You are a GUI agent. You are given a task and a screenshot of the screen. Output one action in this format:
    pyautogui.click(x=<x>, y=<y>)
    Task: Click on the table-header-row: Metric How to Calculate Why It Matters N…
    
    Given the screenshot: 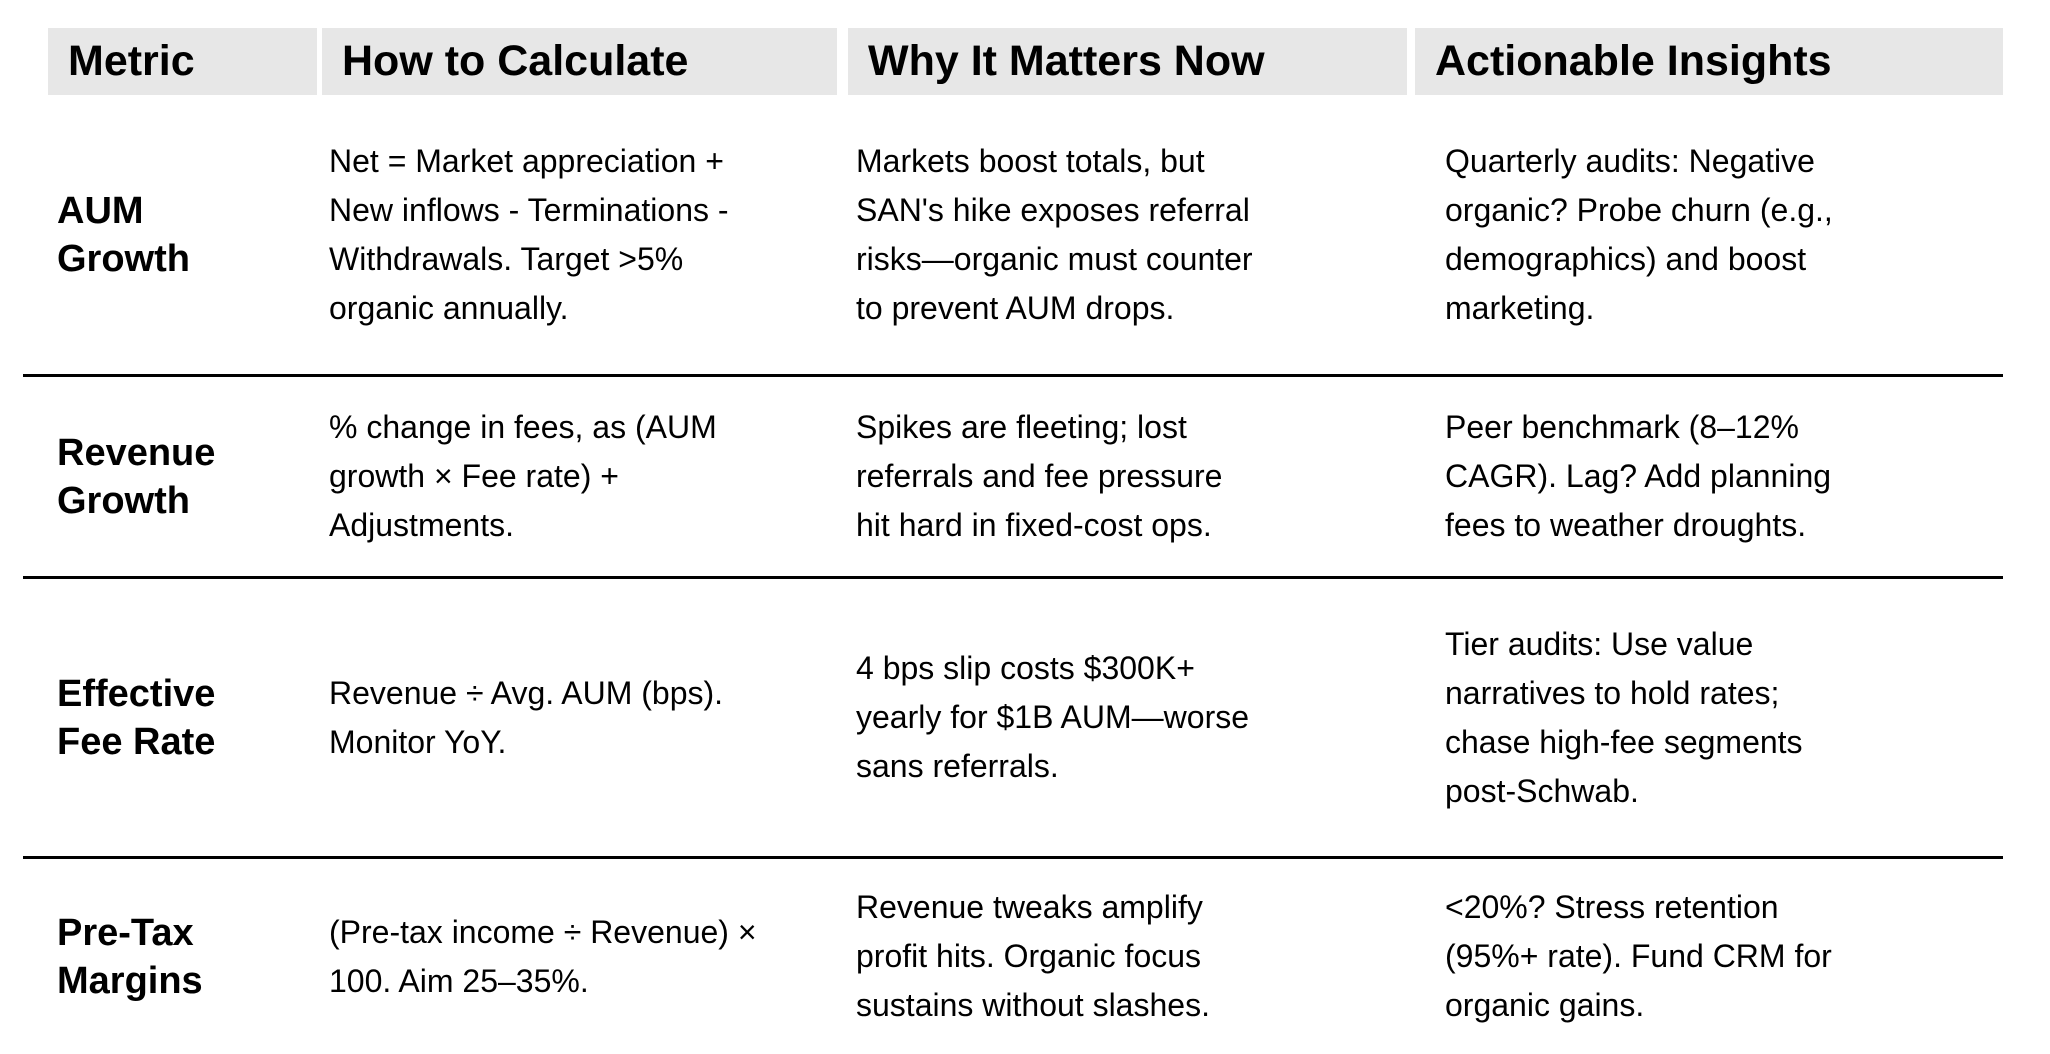 What is the action you would take?
    pyautogui.click(x=1013, y=61)
    